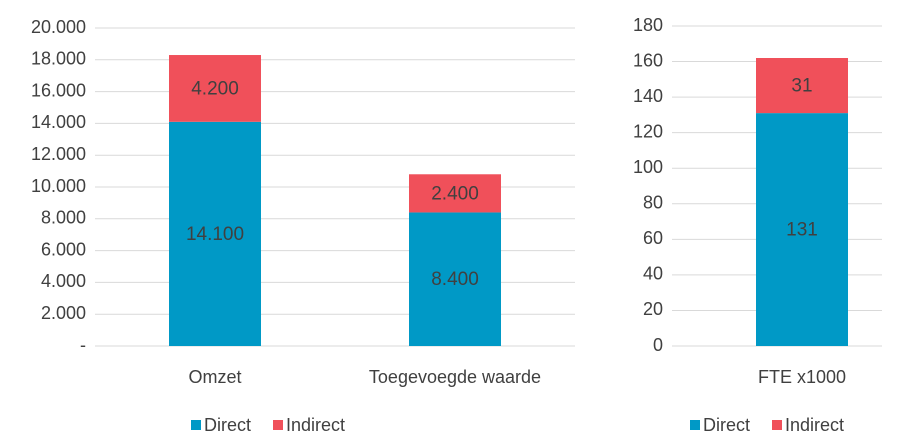  What do you see at coordinates (653, 309) in the screenshot?
I see `y-tick-label: 20` at bounding box center [653, 309].